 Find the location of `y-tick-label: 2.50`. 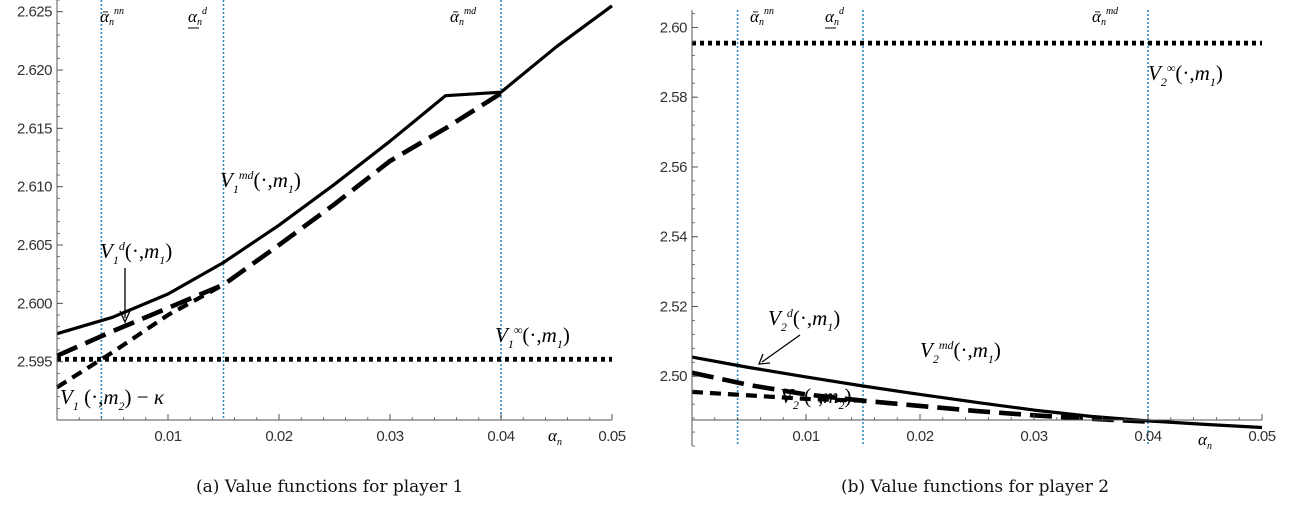

y-tick-label: 2.50 is located at coordinates (673, 376).